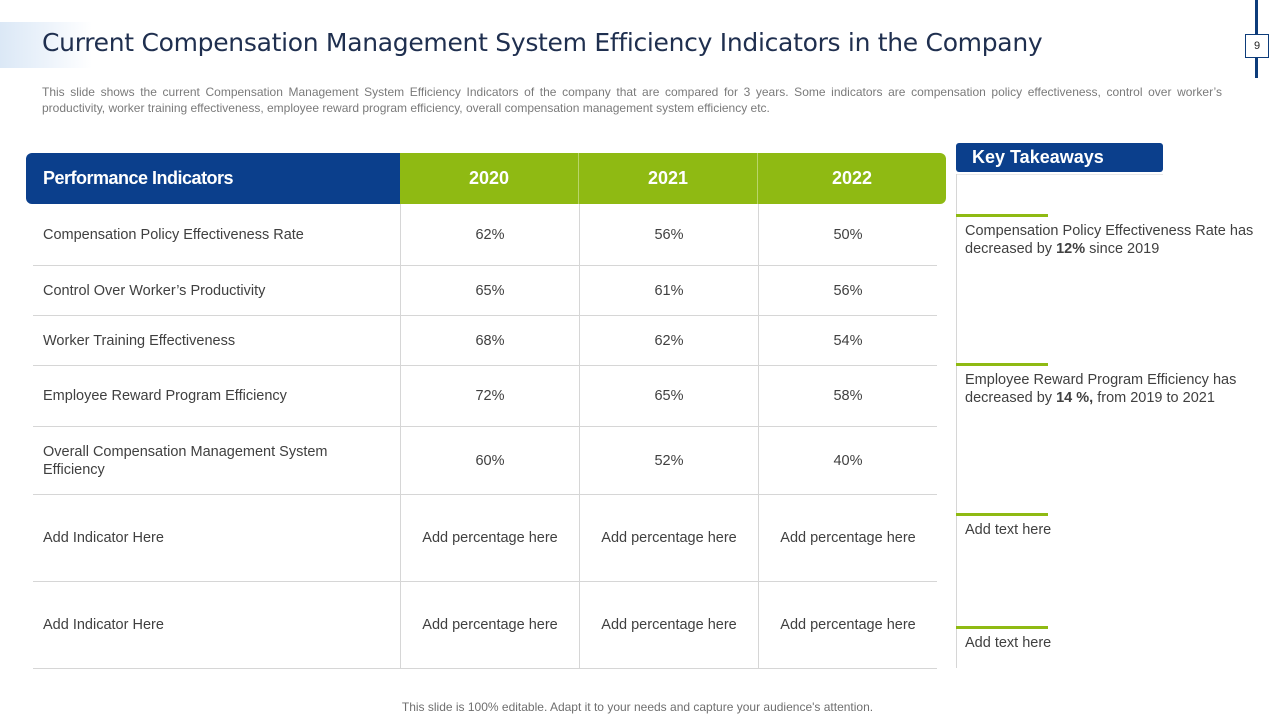 This screenshot has width=1280, height=720. I want to click on value-cell-2022: 54%, so click(847, 340).